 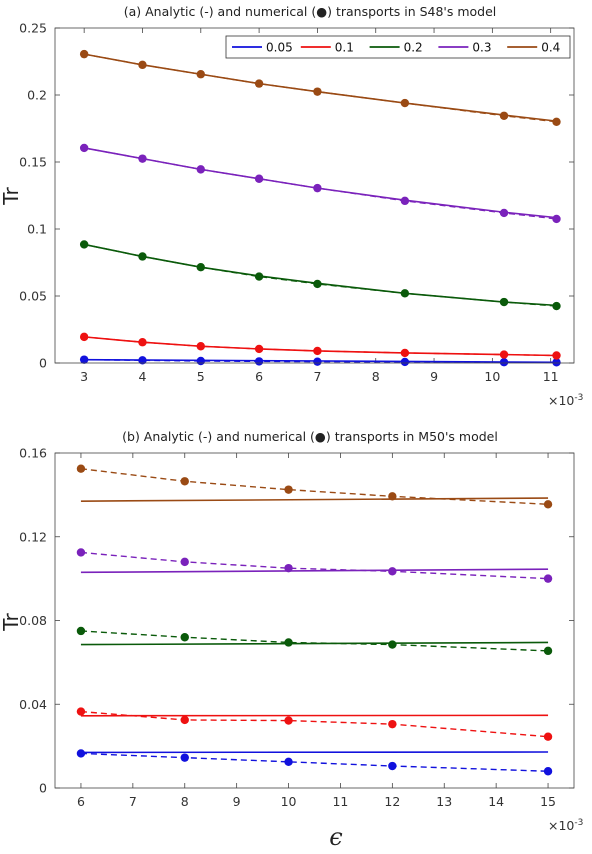 What do you see at coordinates (185, 801) in the screenshot?
I see `panel-b-xtick-label: 8` at bounding box center [185, 801].